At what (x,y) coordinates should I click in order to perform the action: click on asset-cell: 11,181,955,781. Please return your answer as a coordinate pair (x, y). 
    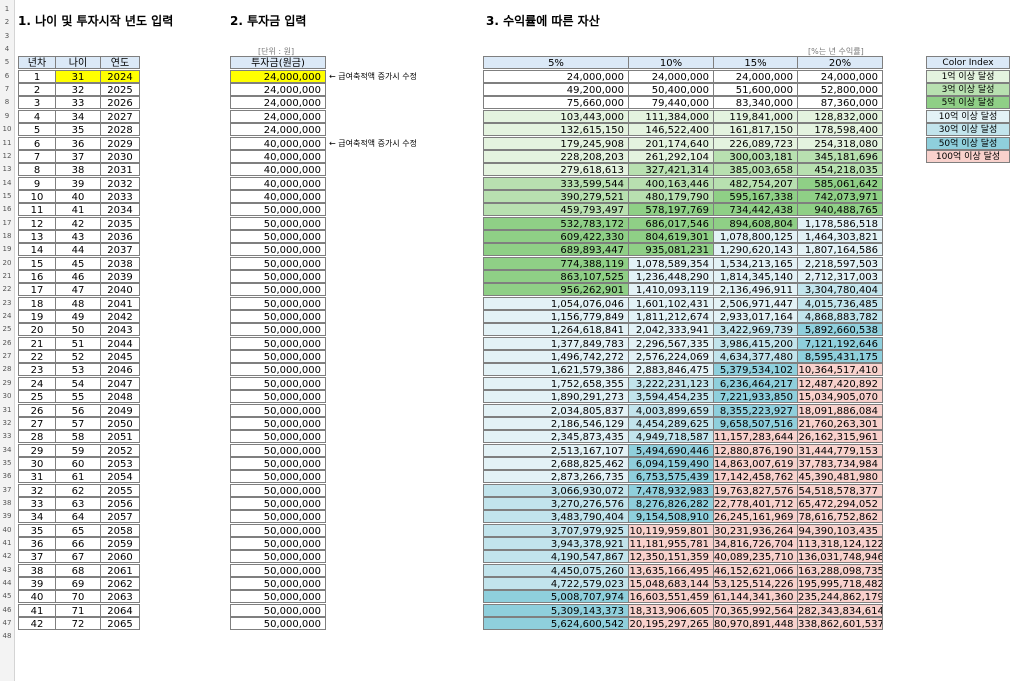
    Looking at the image, I should click on (671, 543).